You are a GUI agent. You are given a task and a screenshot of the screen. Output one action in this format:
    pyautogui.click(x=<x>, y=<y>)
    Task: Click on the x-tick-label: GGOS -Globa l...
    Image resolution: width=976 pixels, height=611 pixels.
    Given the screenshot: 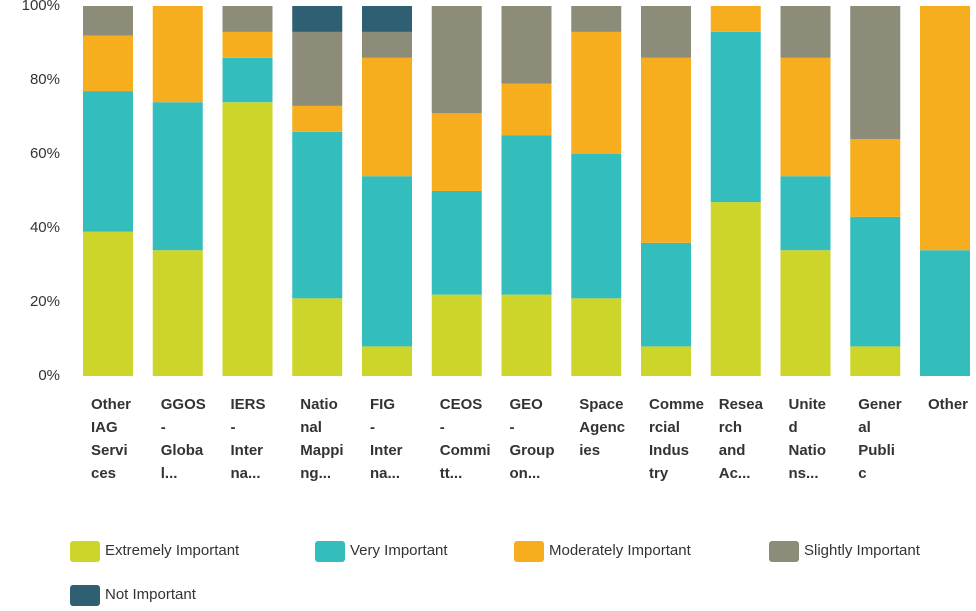 What is the action you would take?
    pyautogui.click(x=183, y=439)
    